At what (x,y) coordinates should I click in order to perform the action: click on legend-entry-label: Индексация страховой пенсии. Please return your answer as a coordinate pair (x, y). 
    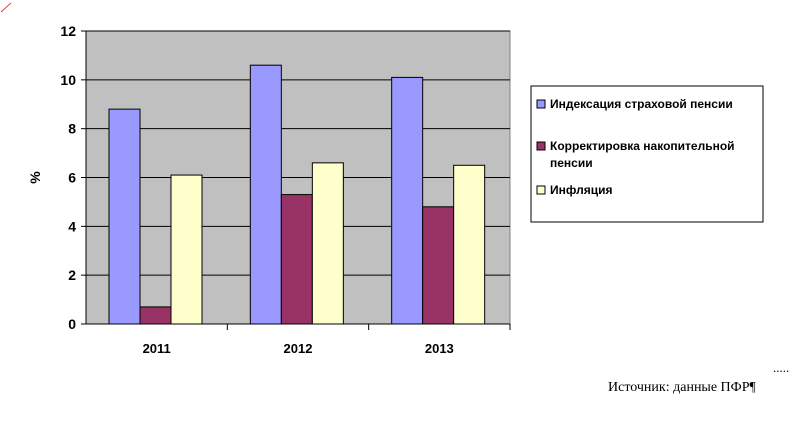
    Looking at the image, I should click on (641, 104).